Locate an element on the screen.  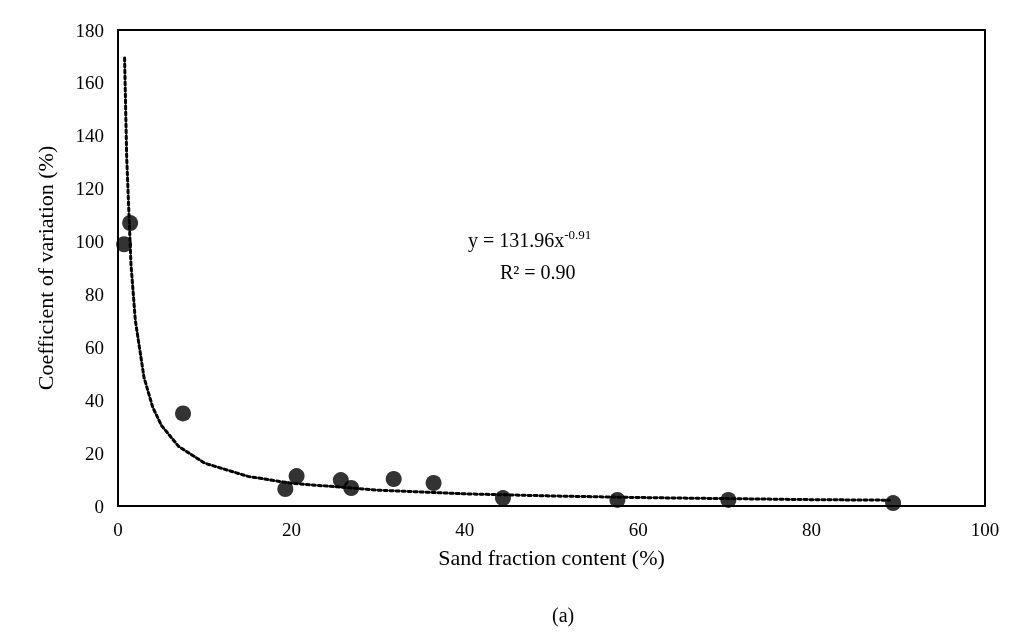
y-tick-label: 120 is located at coordinates (89, 189).